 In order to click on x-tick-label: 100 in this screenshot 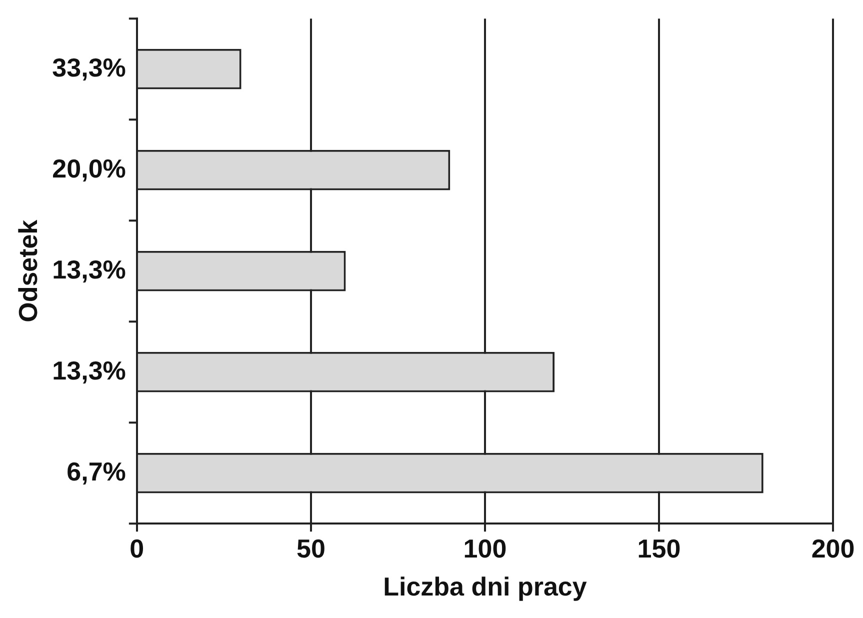, I will do `click(485, 548)`.